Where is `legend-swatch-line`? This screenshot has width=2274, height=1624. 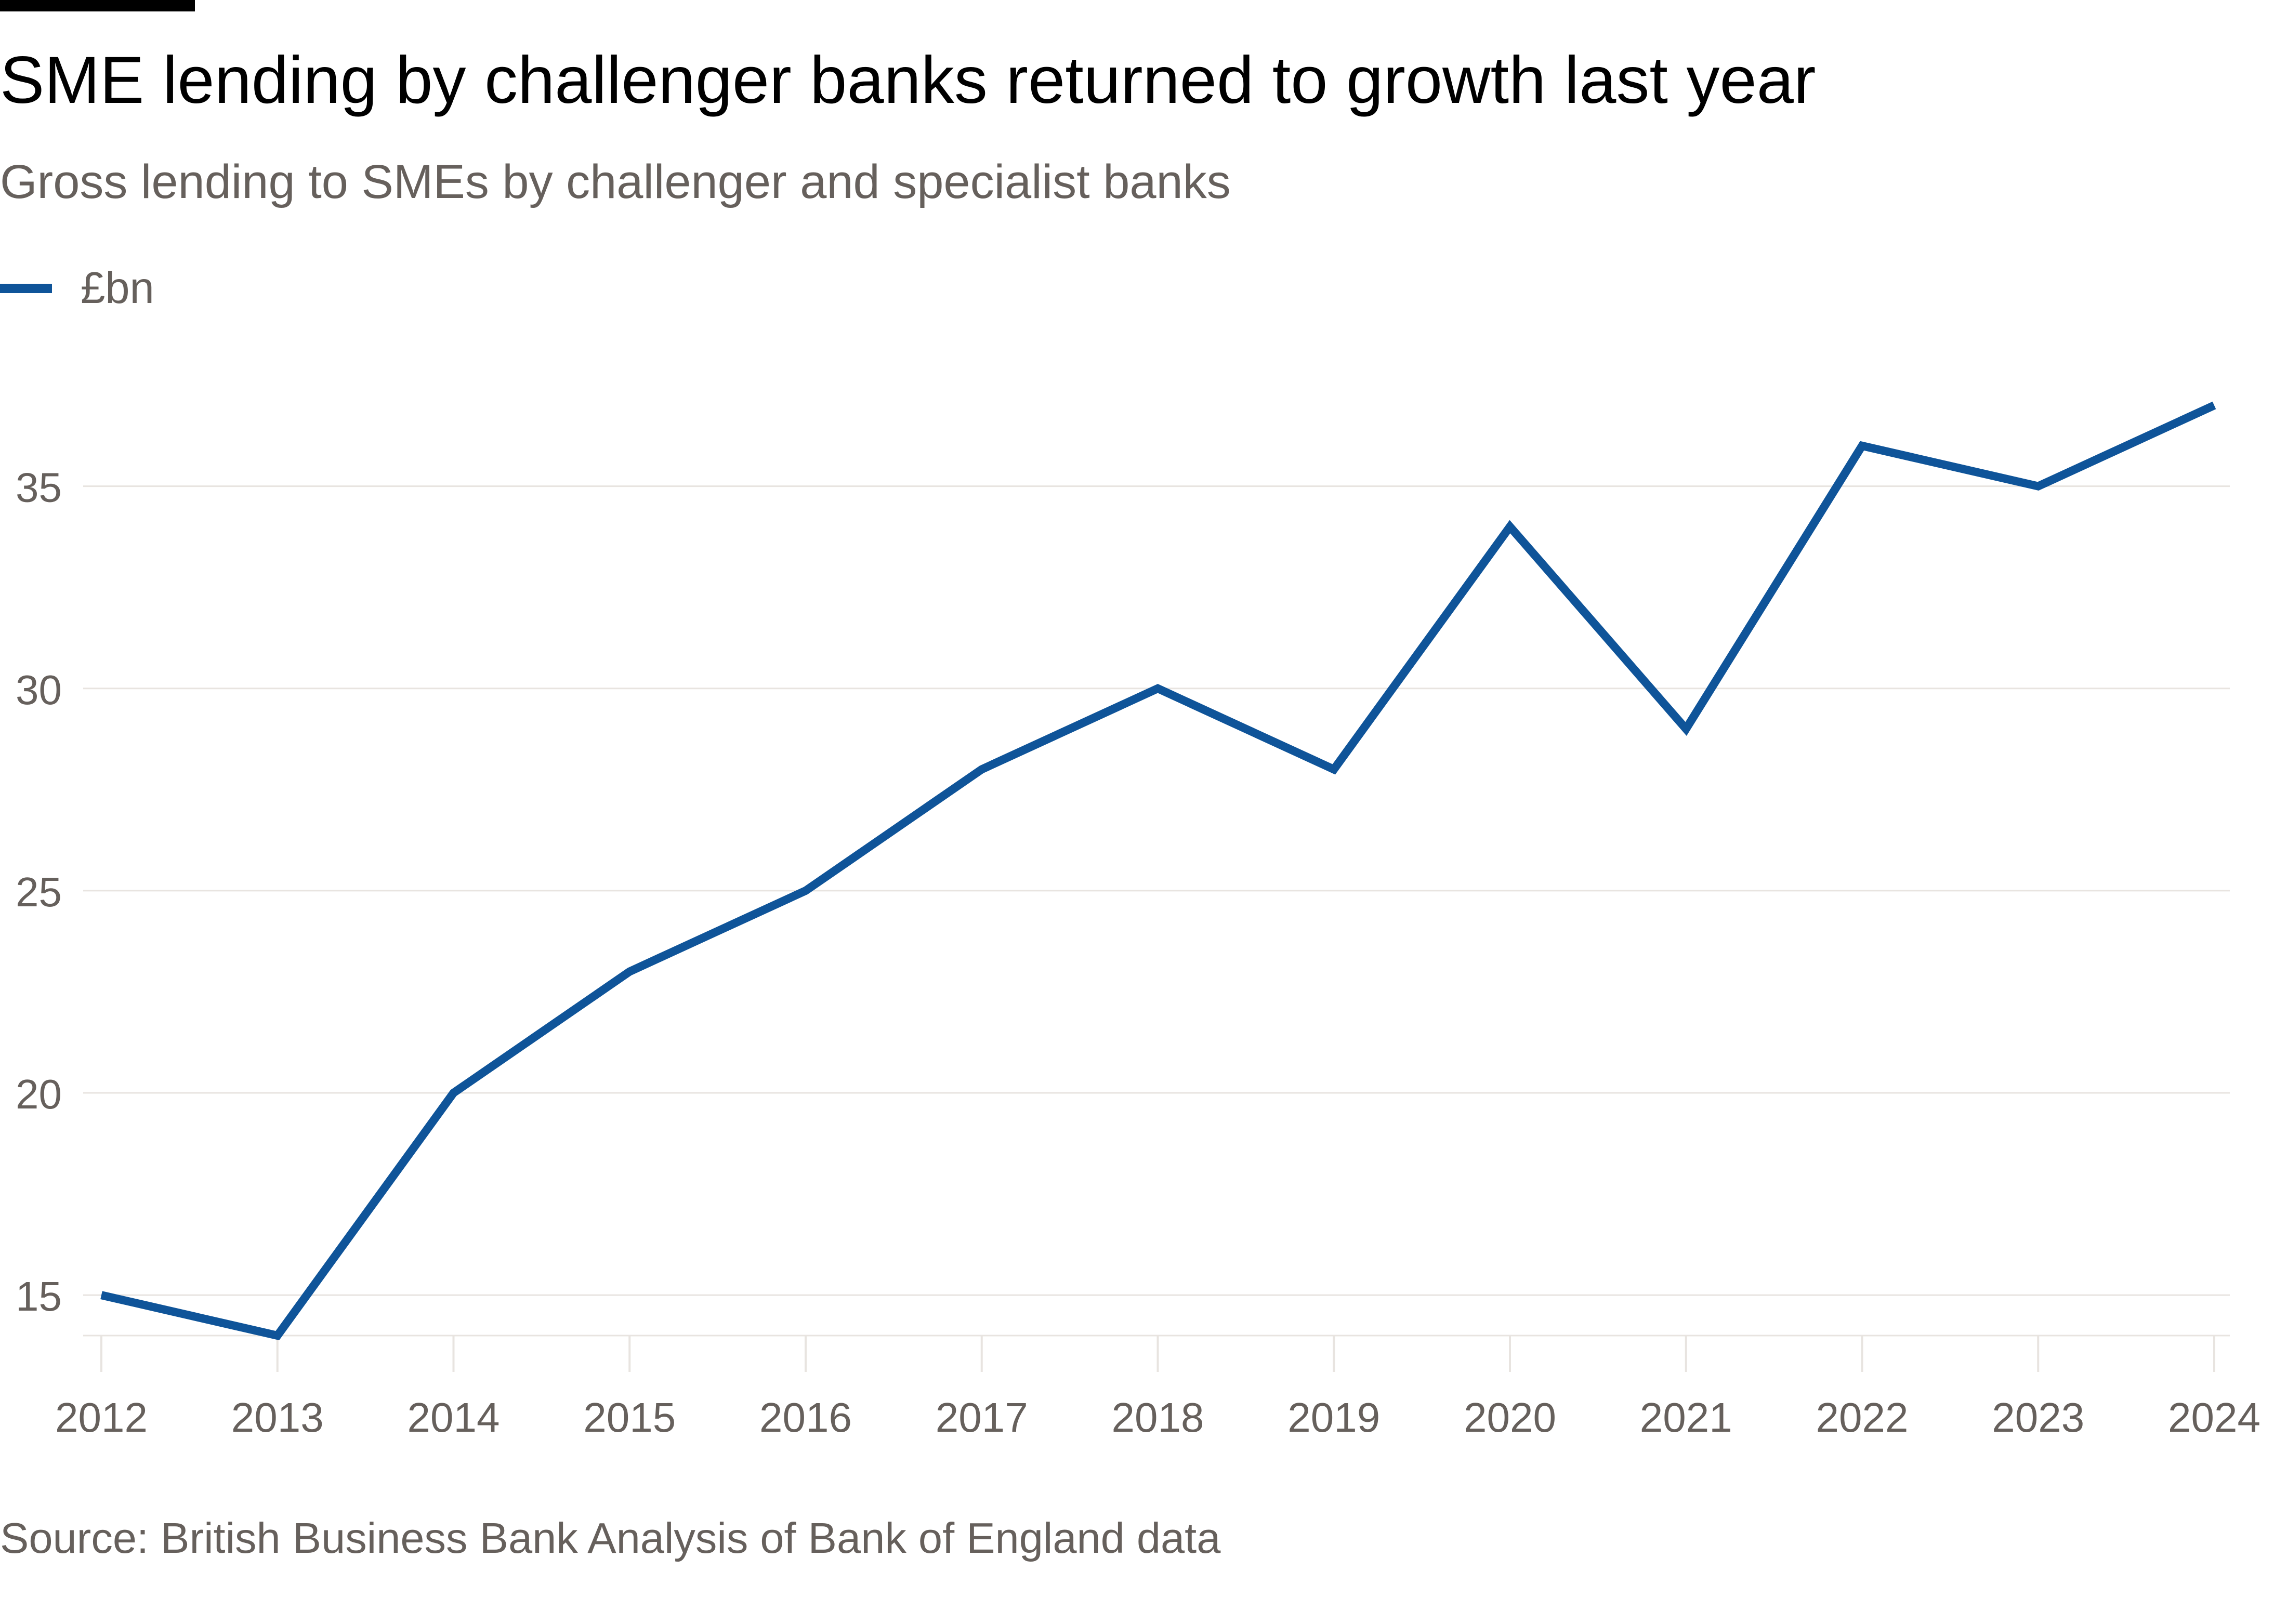 legend-swatch-line is located at coordinates (26, 288).